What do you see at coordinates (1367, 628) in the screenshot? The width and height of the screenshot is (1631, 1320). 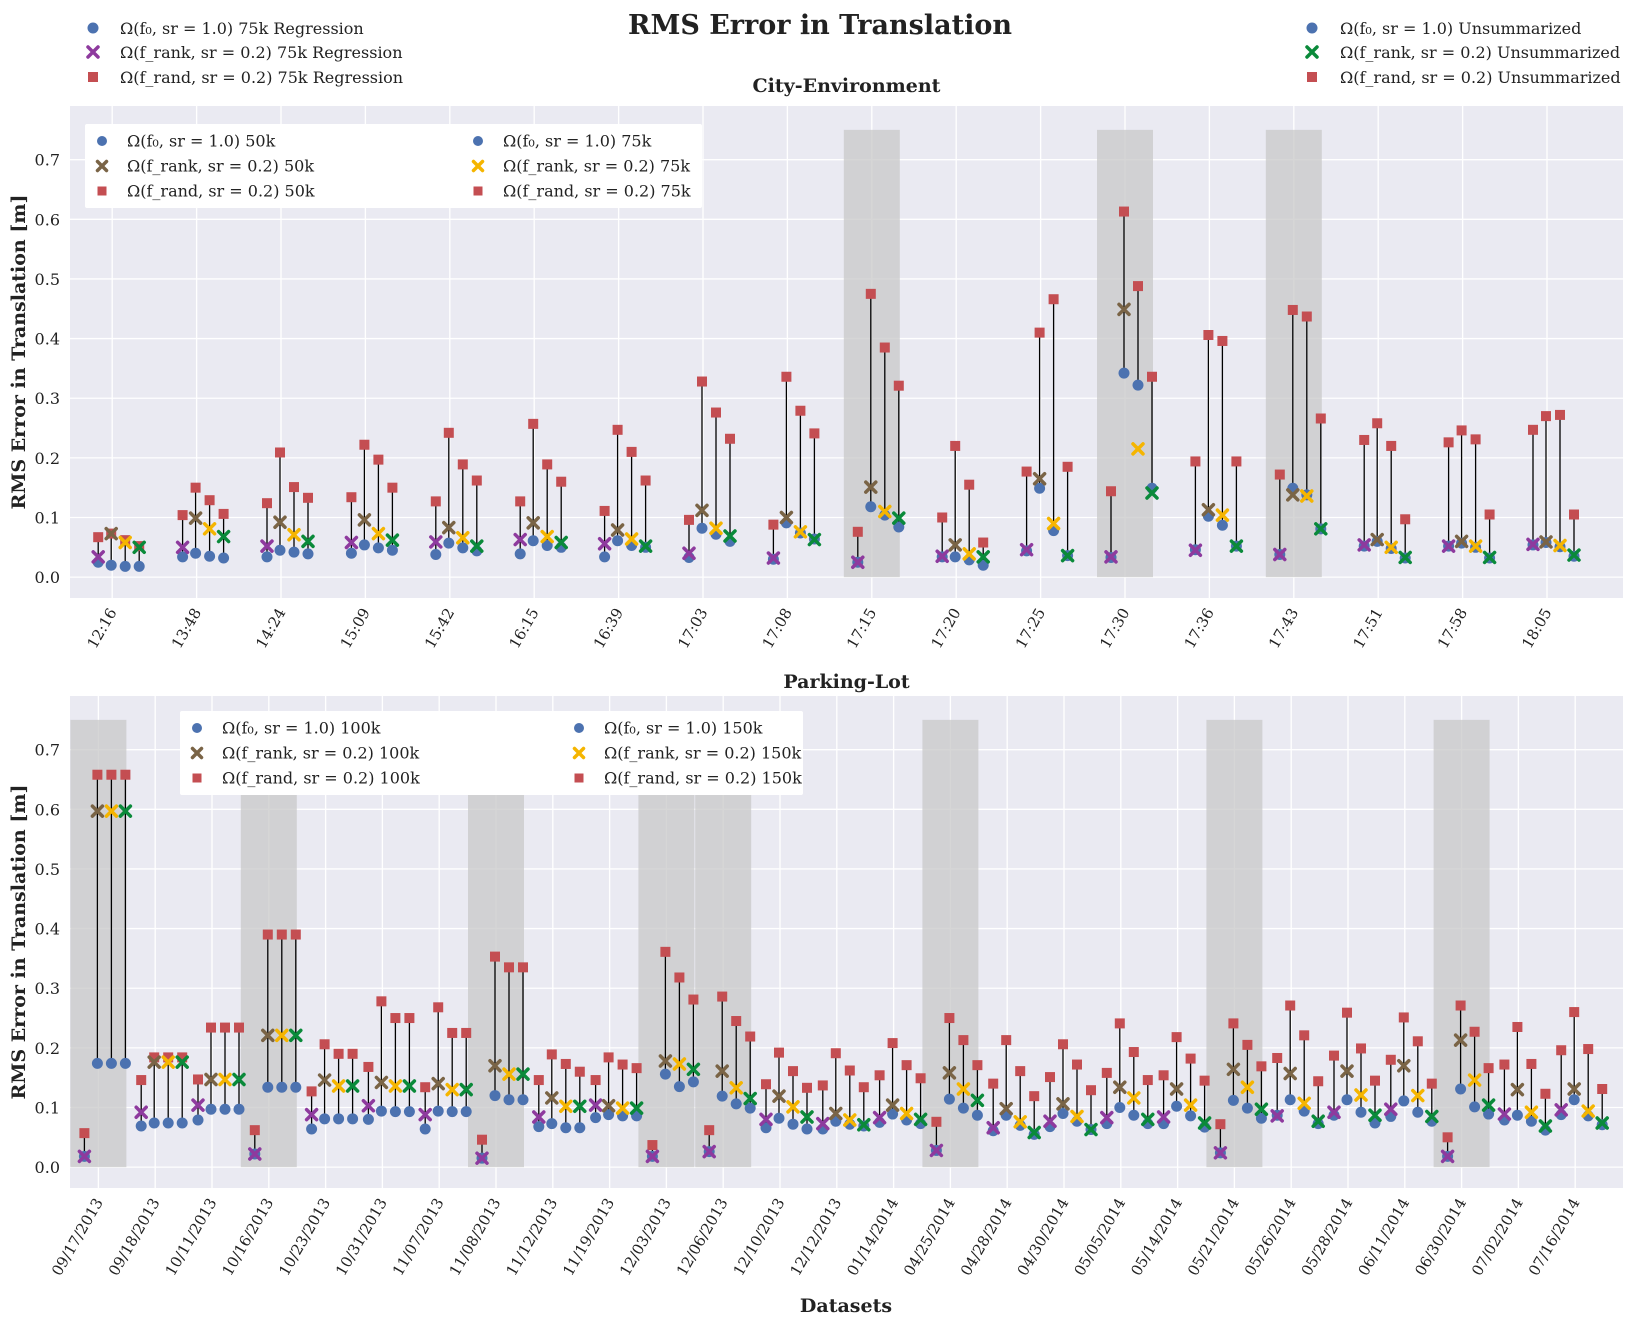 I see `x-tick-label: 17:51` at bounding box center [1367, 628].